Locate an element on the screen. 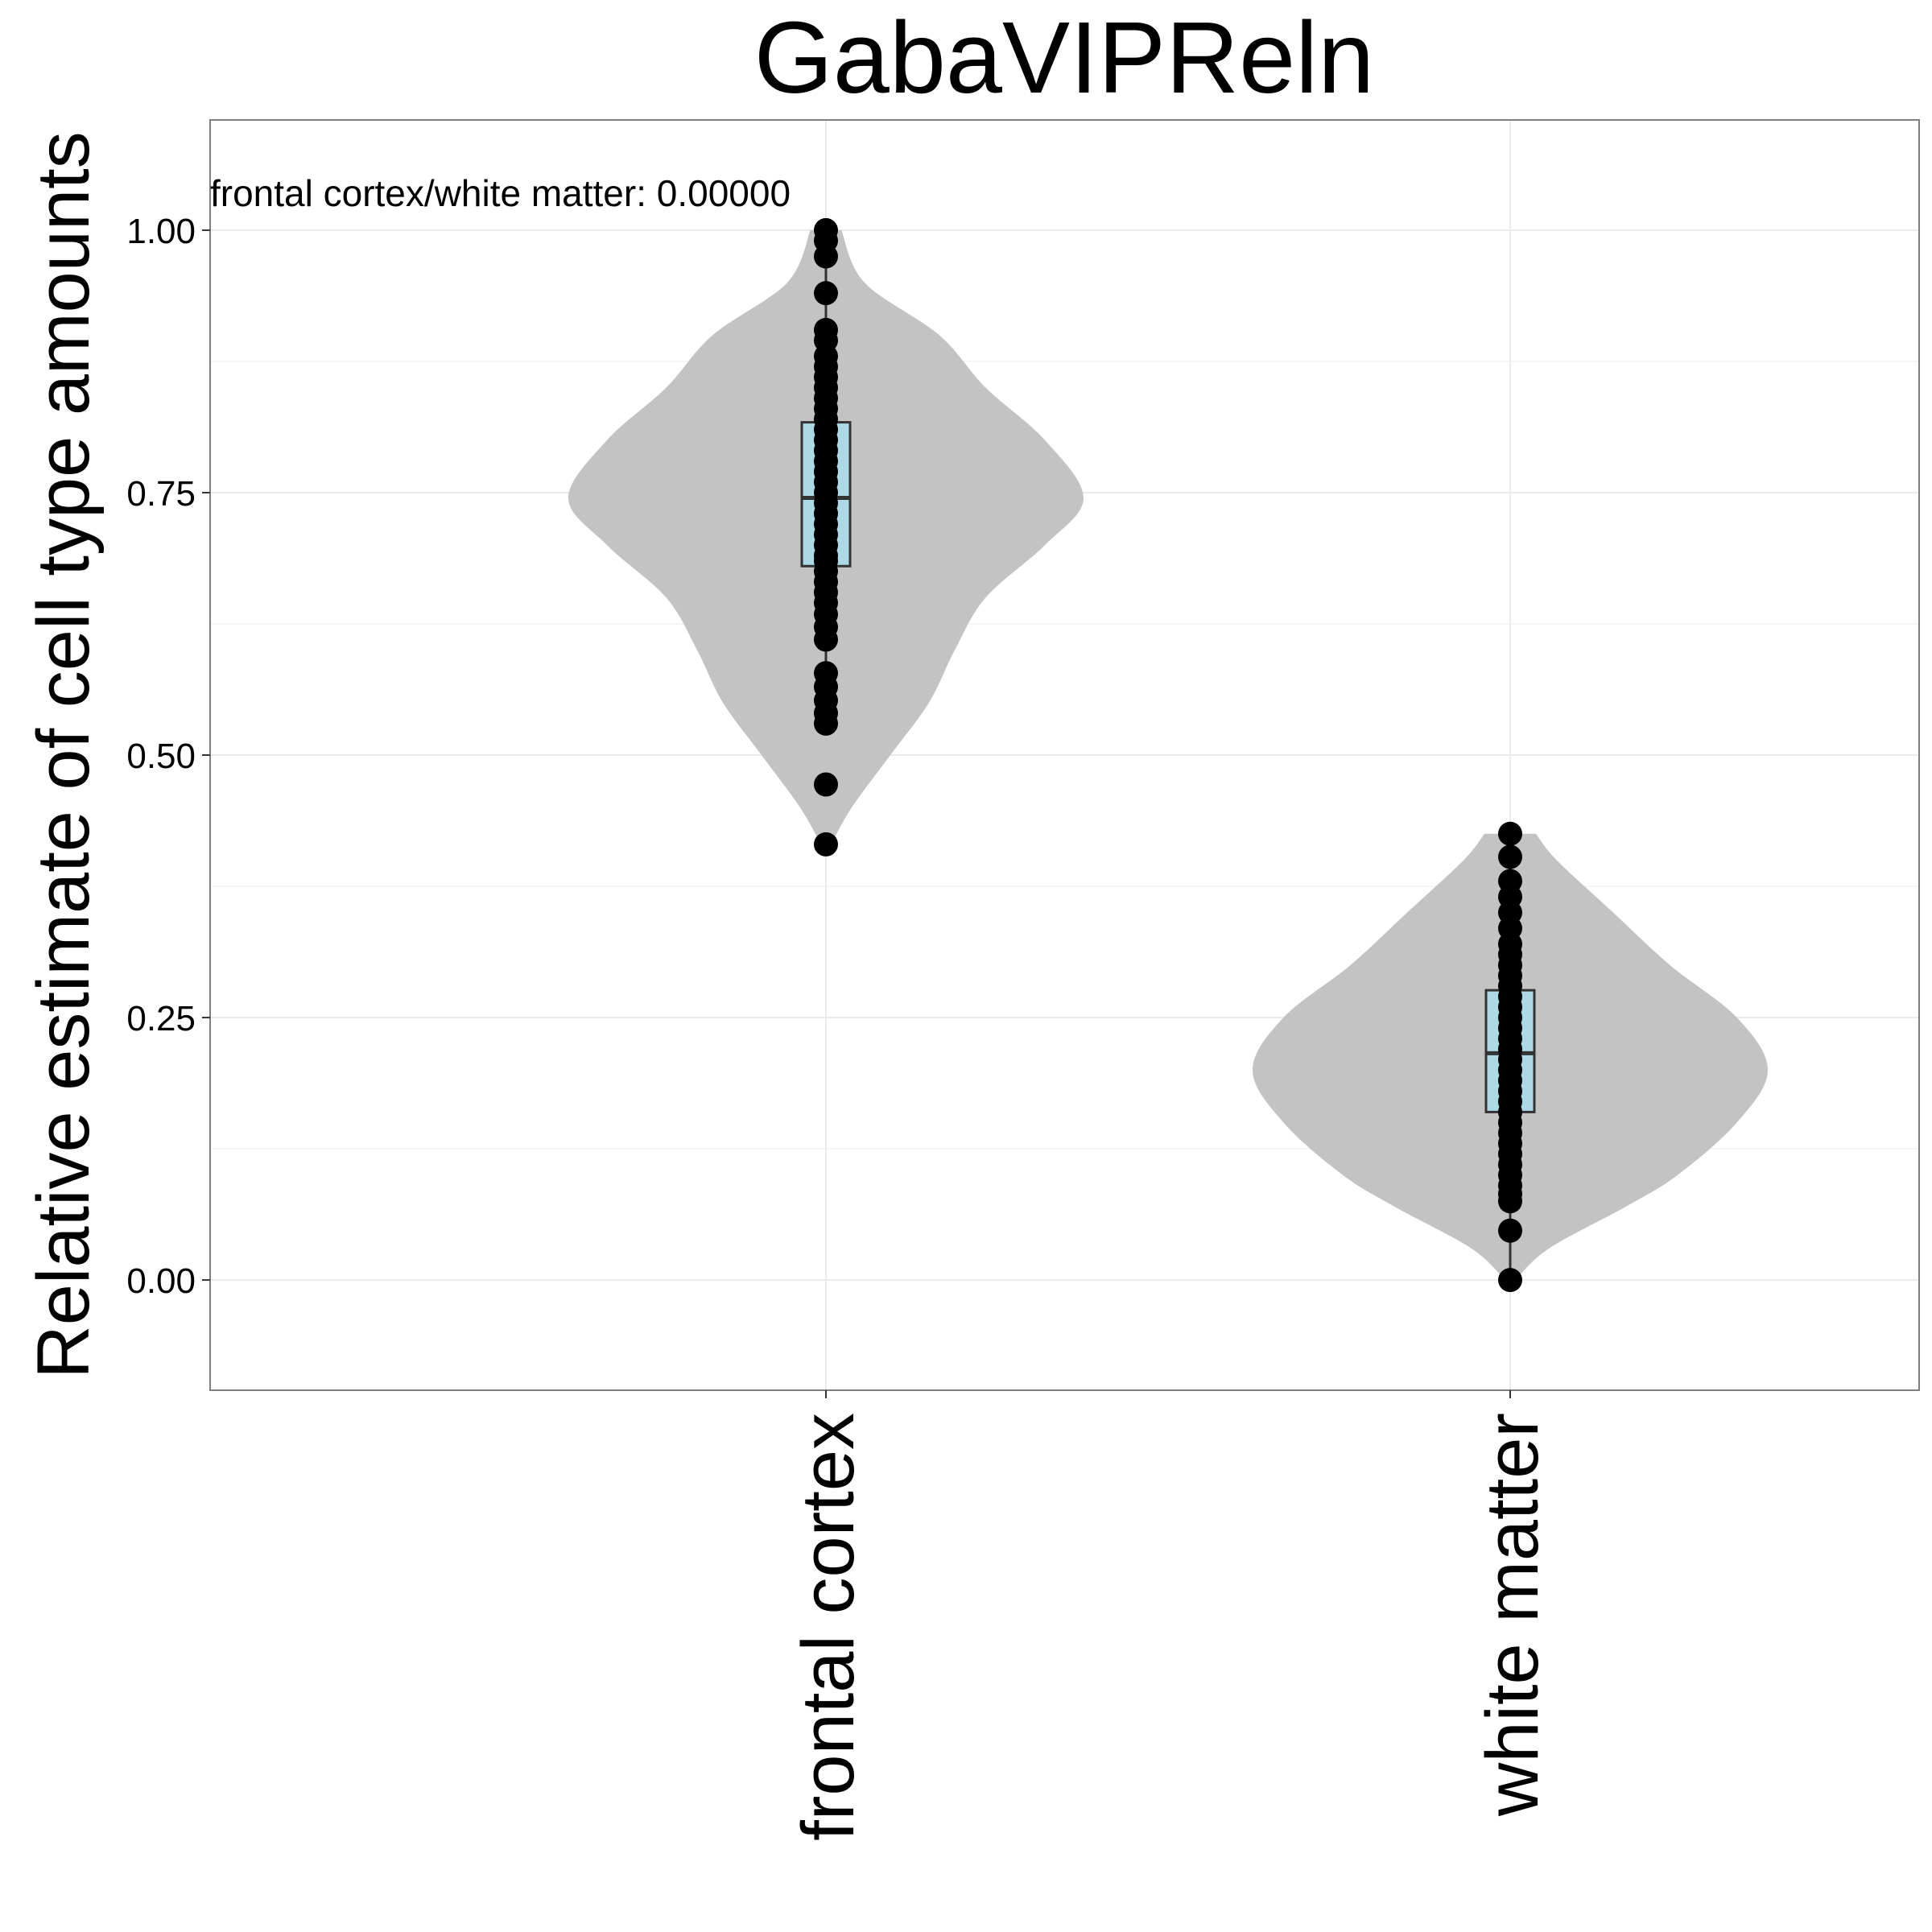  y-tick-label: 0.75 is located at coordinates (161, 494).